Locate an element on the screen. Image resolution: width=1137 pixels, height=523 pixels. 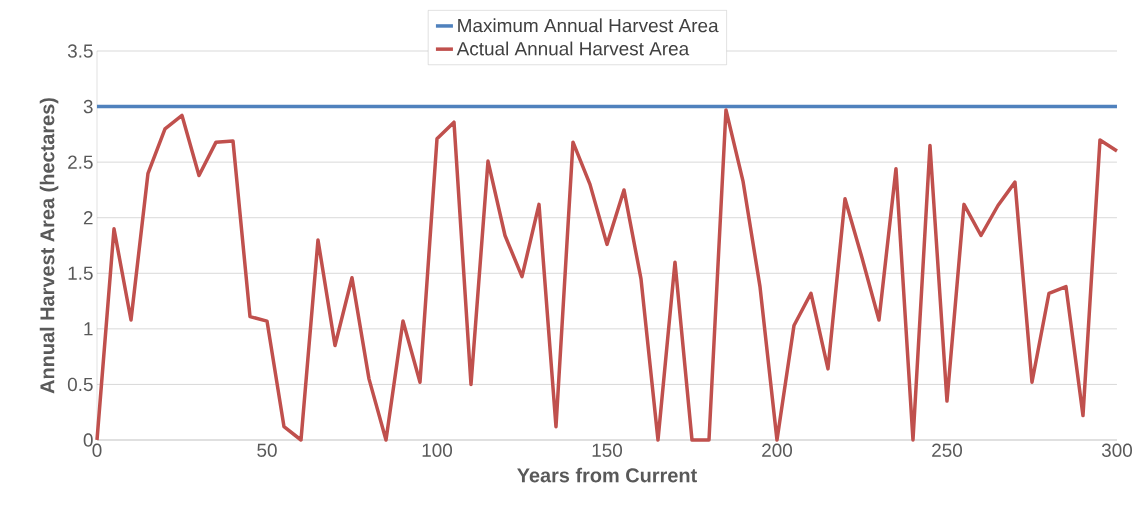
y-tick-label: 1 is located at coordinates (88, 329).